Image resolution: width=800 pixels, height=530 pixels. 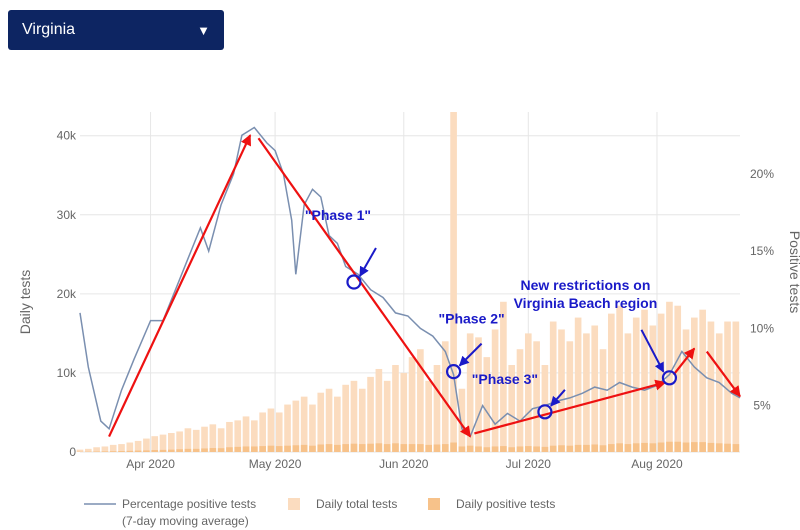 What do you see at coordinates (404, 464) in the screenshot?
I see `x-tick-label: Jun 2020` at bounding box center [404, 464].